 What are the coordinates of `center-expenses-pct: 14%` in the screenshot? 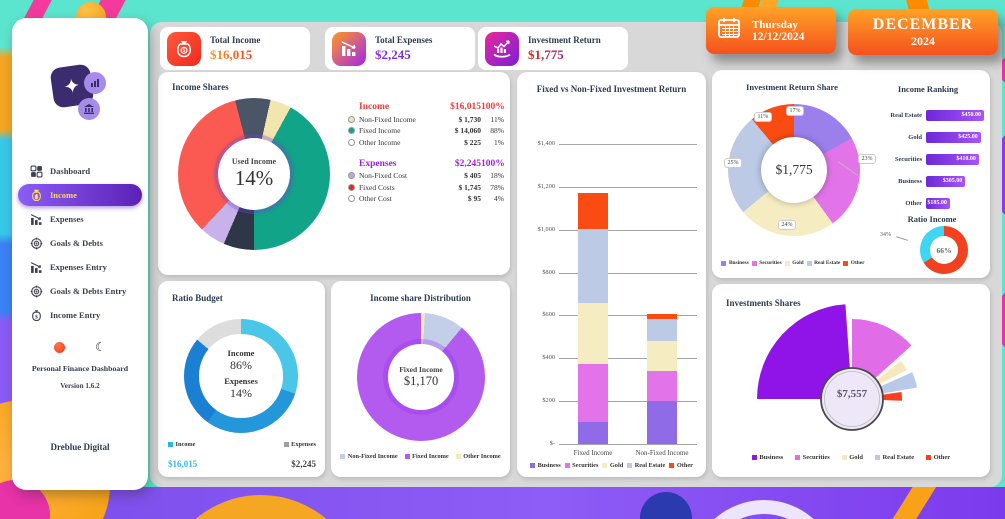 It's located at (241, 393).